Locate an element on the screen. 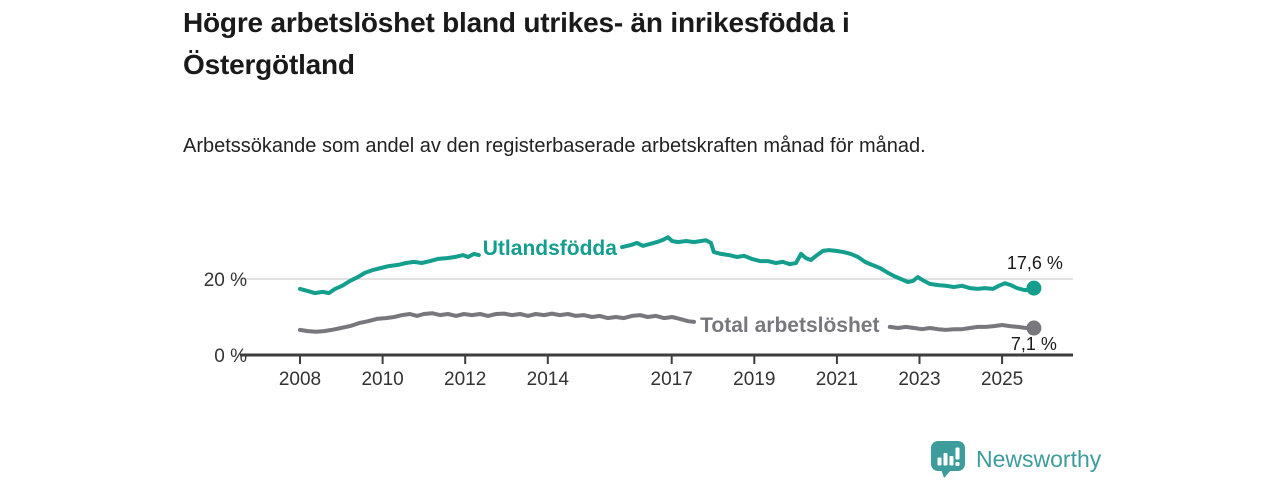 The height and width of the screenshot is (480, 1280). x-tick-label-2017: 2017 is located at coordinates (672, 379).